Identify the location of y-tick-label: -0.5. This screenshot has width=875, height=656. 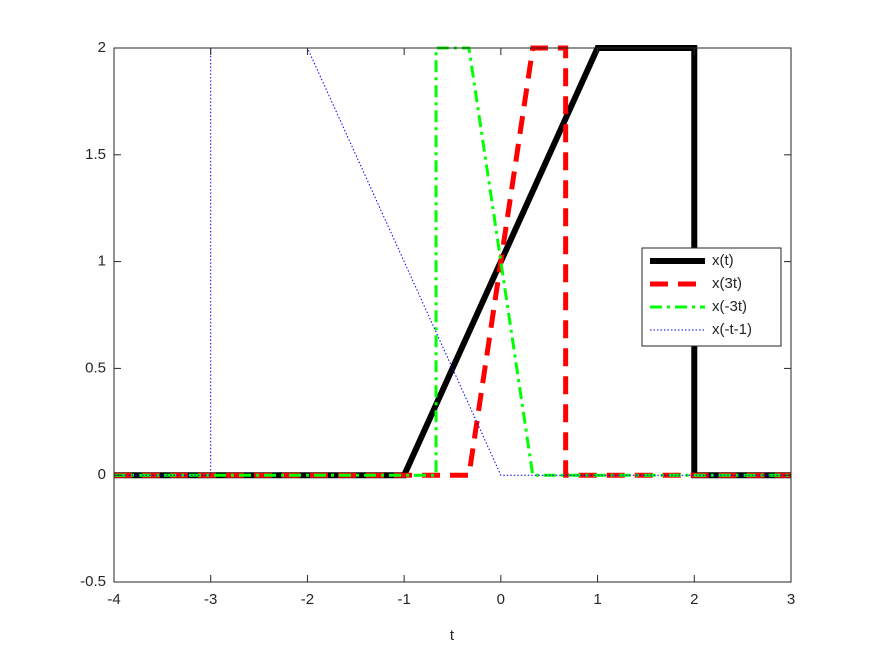
(93, 581).